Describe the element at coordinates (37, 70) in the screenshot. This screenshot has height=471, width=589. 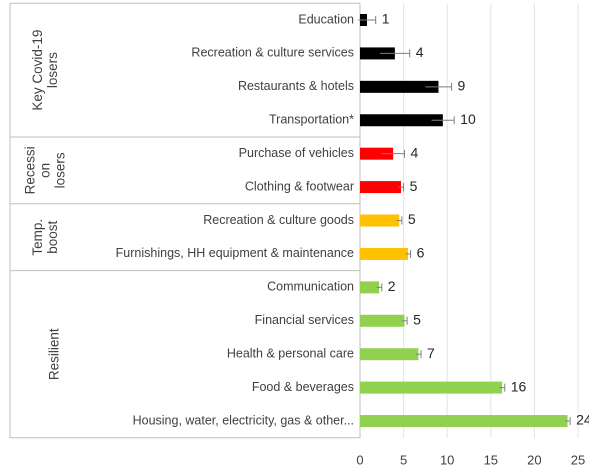
I see `group-label: Key Covid-19` at that location.